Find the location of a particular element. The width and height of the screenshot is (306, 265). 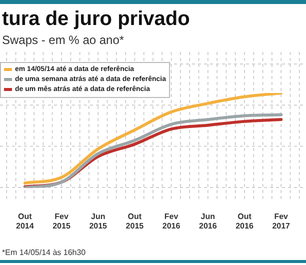

chart-title: tura de juro privado is located at coordinates (96, 19).